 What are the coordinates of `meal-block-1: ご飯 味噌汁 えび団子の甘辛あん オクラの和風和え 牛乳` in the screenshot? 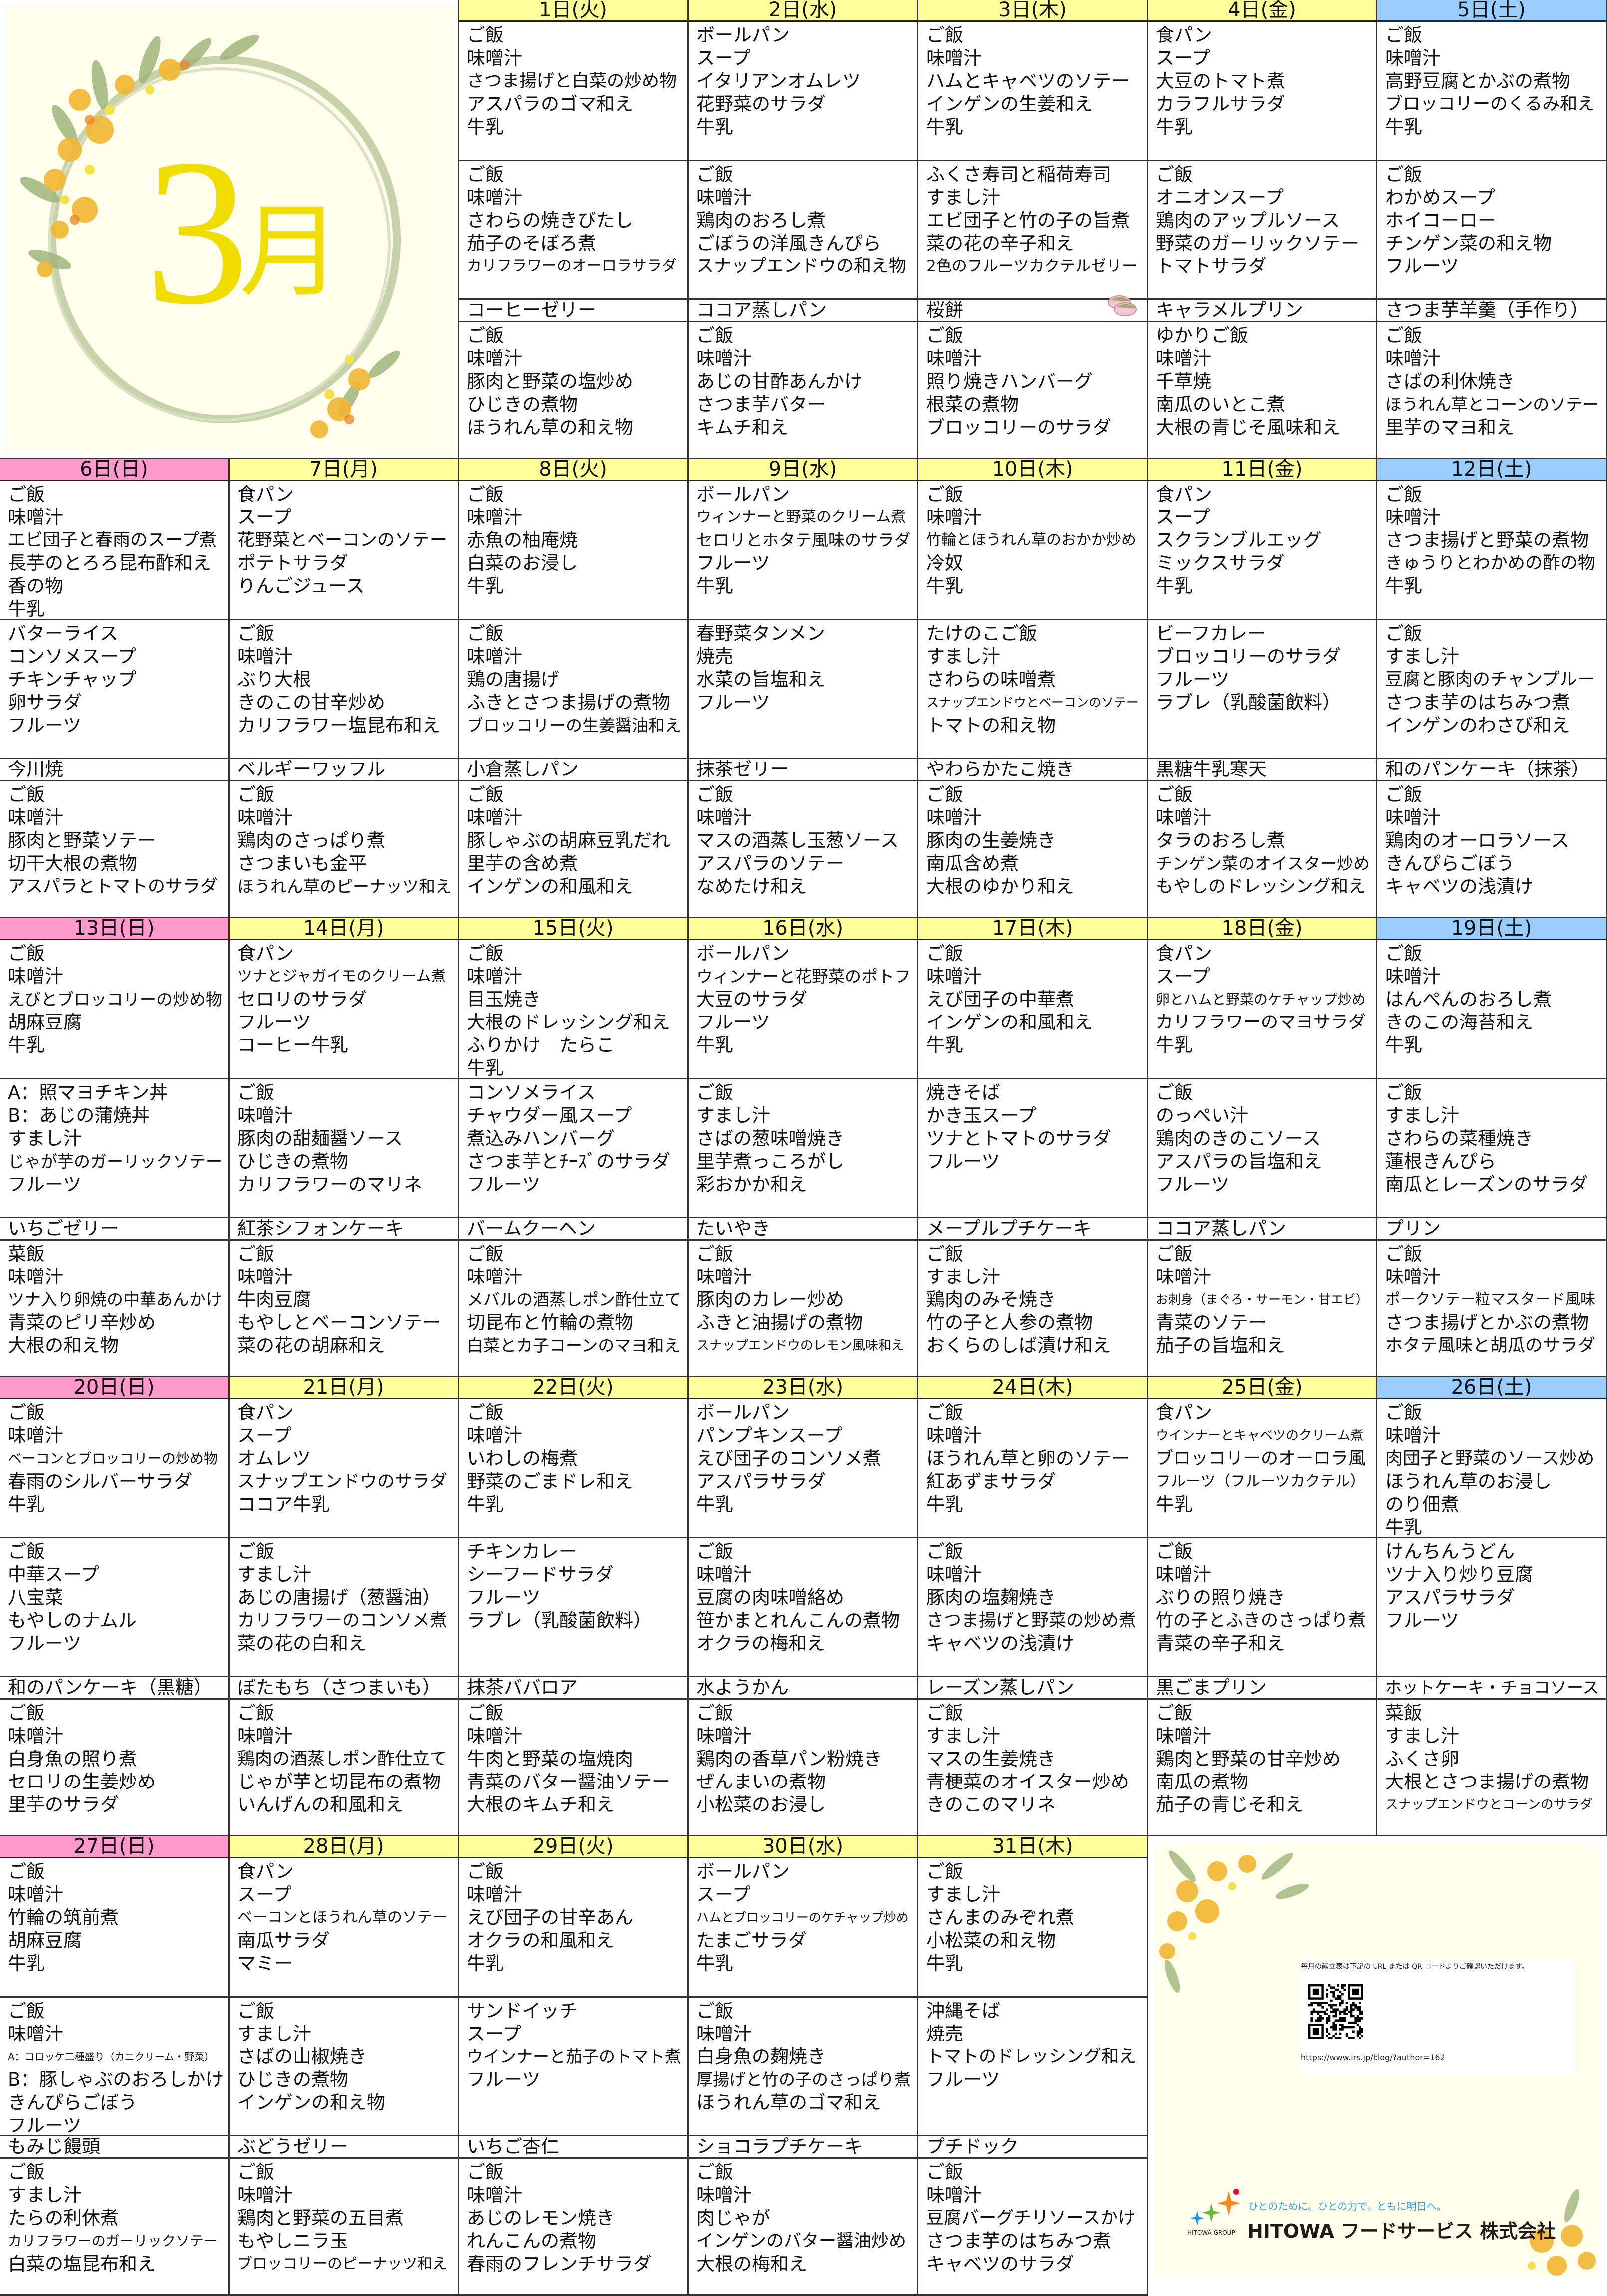 It's located at (574, 1928).